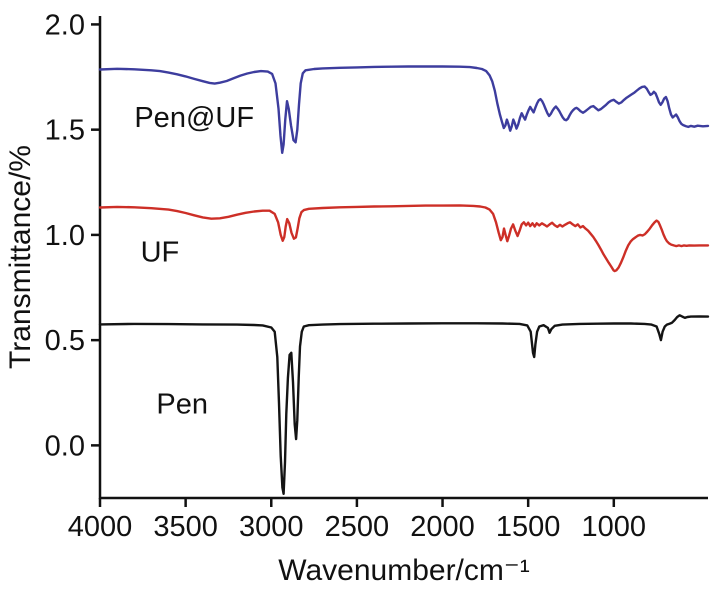 The image size is (721, 594). What do you see at coordinates (65, 25) in the screenshot?
I see `y-tick-label: 2.0` at bounding box center [65, 25].